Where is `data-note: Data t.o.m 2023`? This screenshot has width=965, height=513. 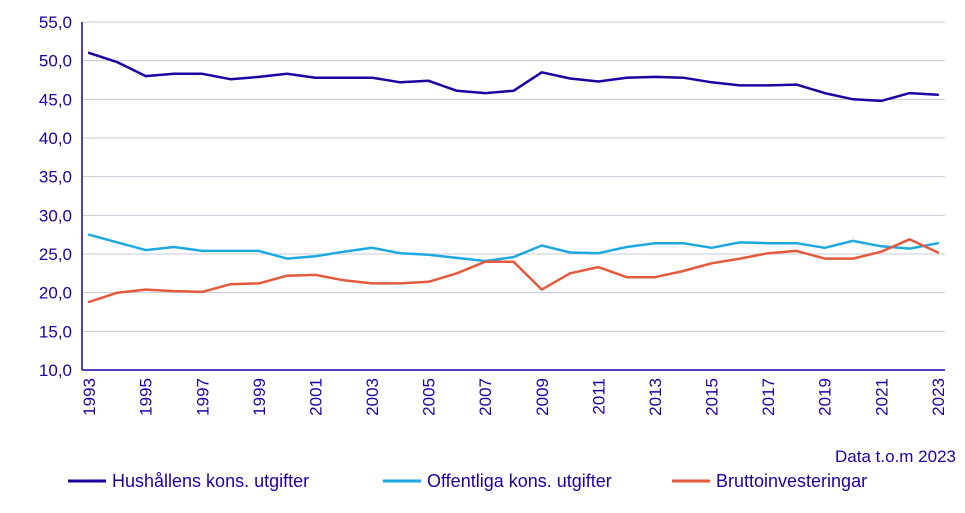
data-note: Data t.o.m 2023 is located at coordinates (895, 456).